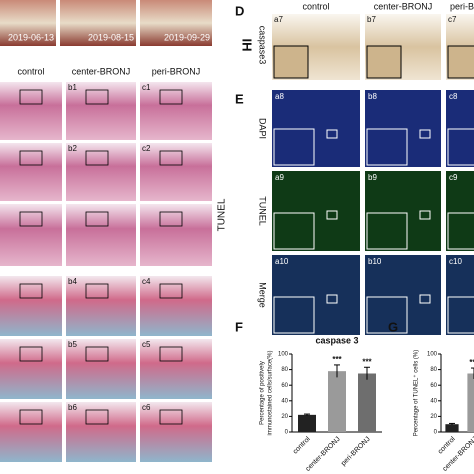 The width and height of the screenshot is (474, 474). I want to click on panel-id: b8, so click(372, 96).